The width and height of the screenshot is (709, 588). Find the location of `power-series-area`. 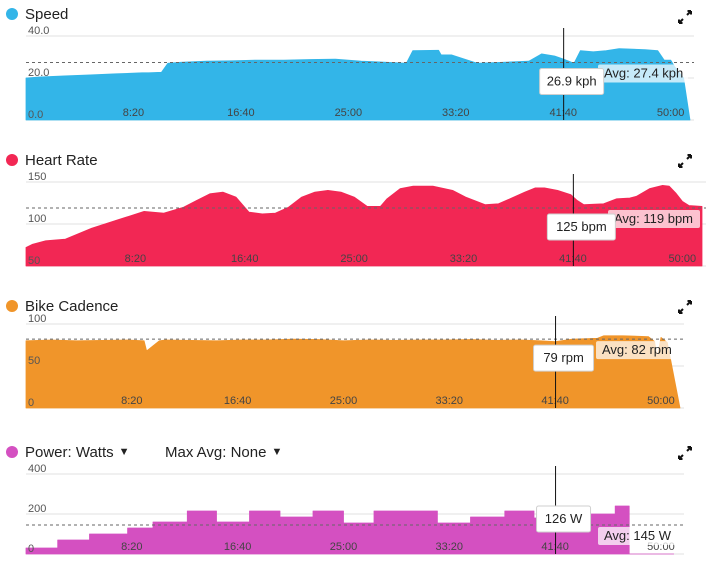

power-series-area is located at coordinates (350, 530).